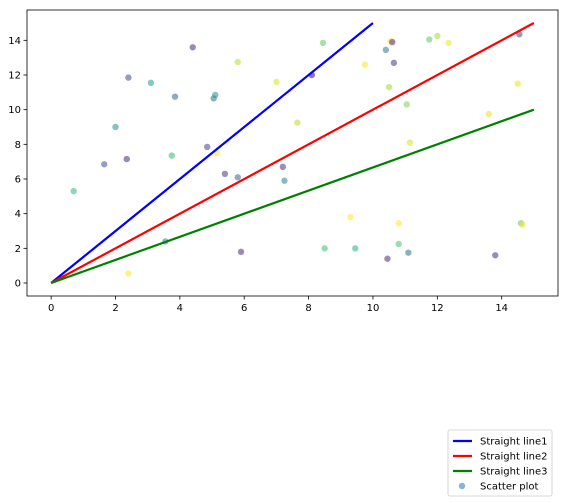 The image size is (568, 503). What do you see at coordinates (115, 308) in the screenshot?
I see `x-tick-label: 2` at bounding box center [115, 308].